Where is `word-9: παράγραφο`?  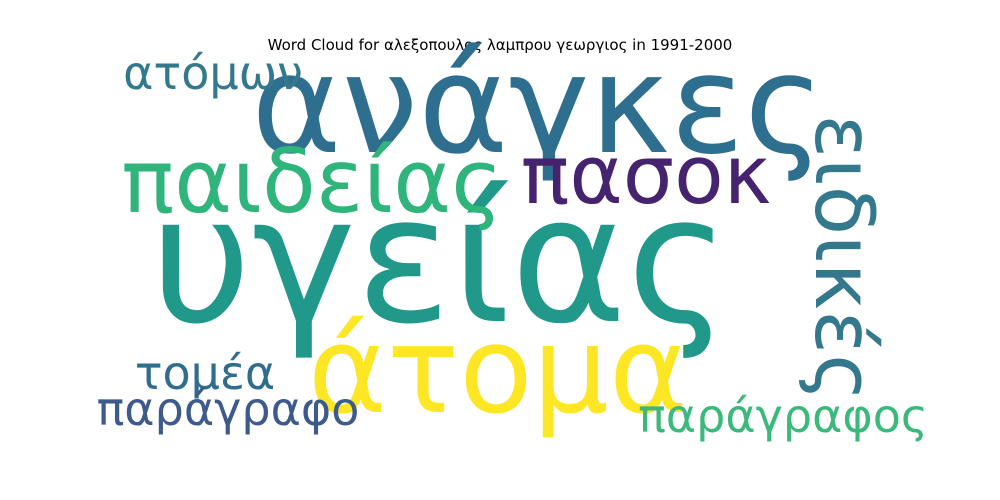 word-9: παράγραφο is located at coordinates (228, 409).